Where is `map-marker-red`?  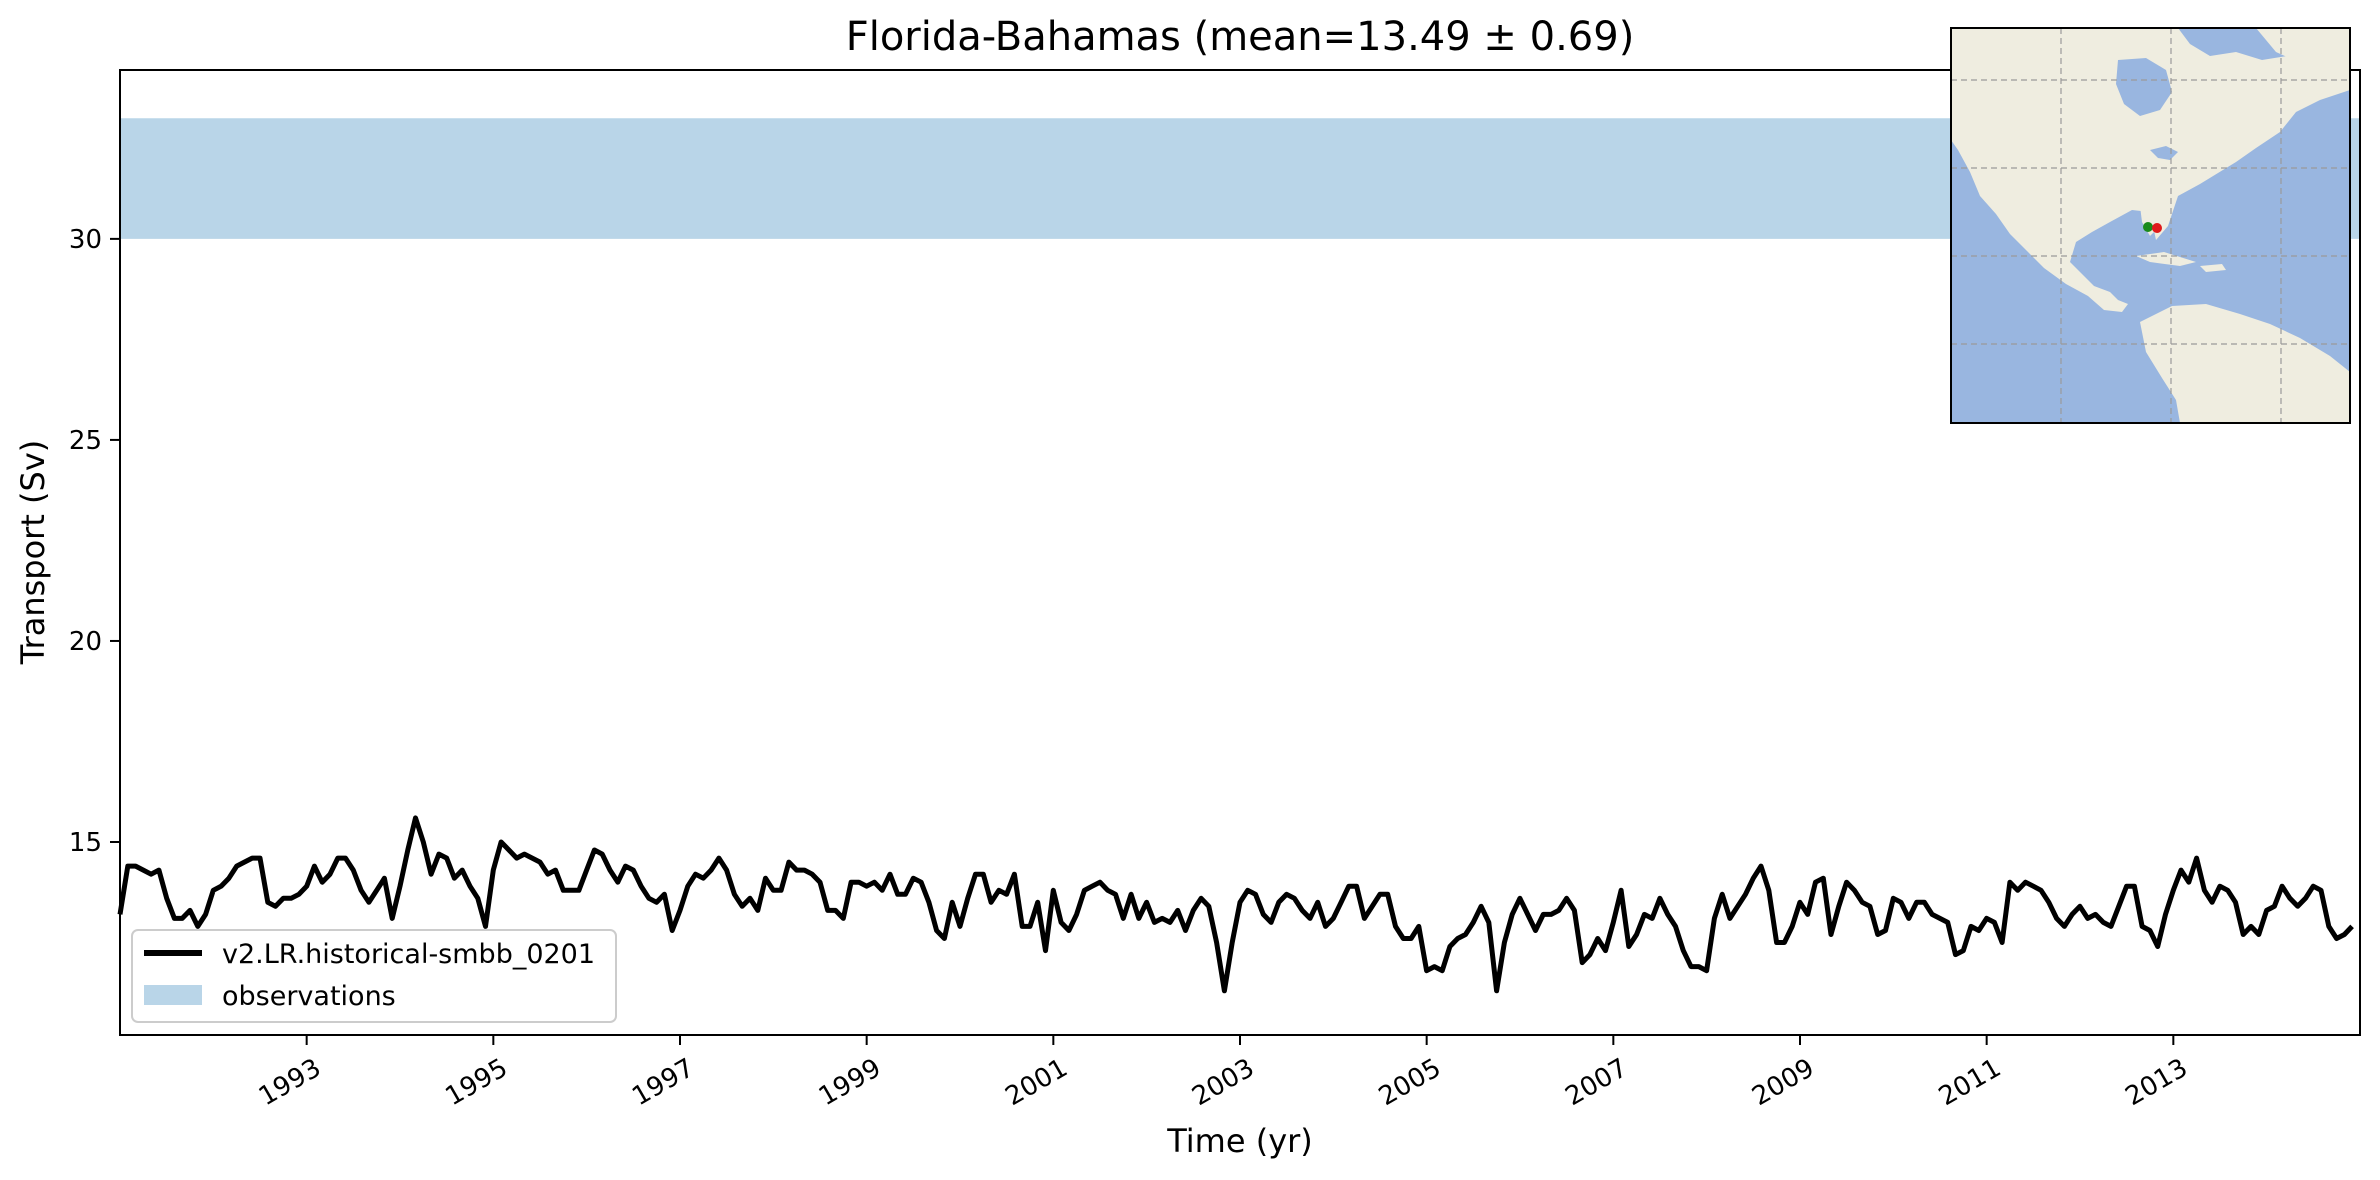
map-marker-red is located at coordinates (2157, 228).